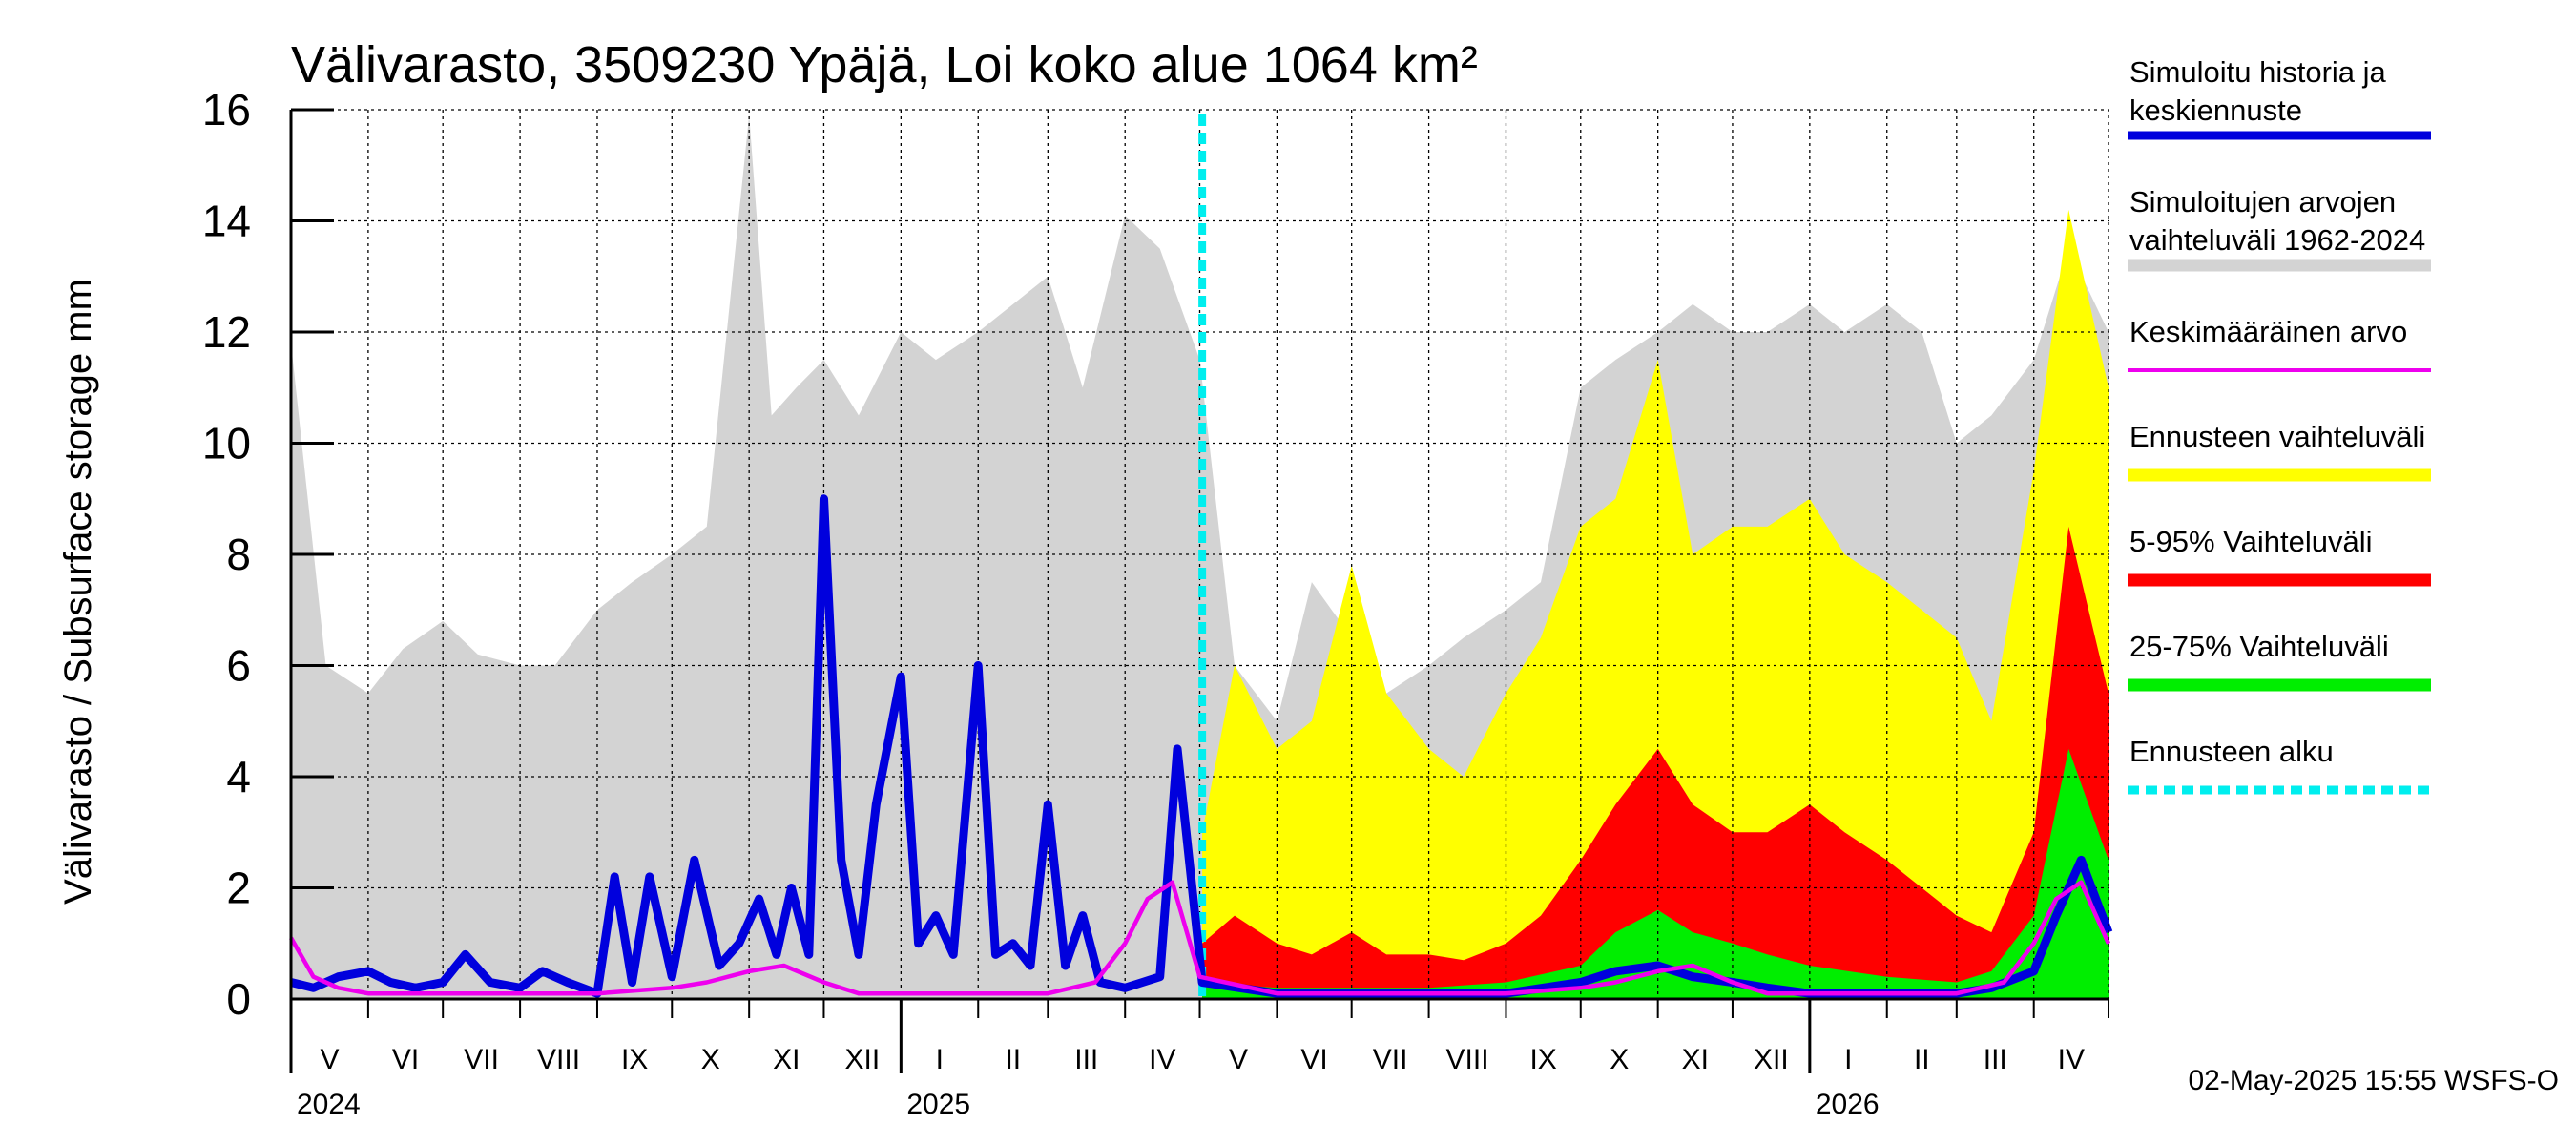 The height and width of the screenshot is (1145, 2576). What do you see at coordinates (329, 1104) in the screenshot?
I see `year-label-0: 2024` at bounding box center [329, 1104].